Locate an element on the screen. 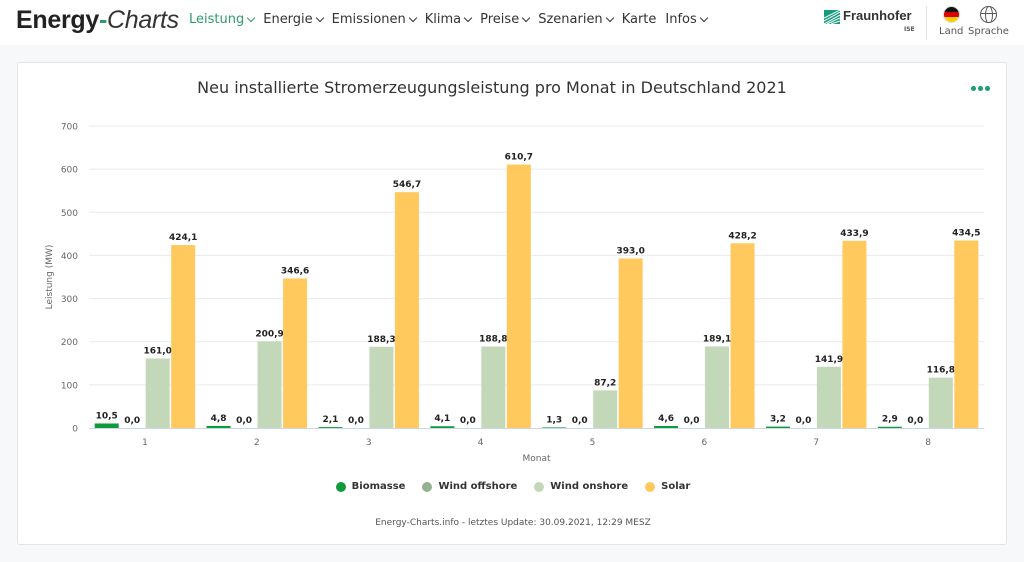 The height and width of the screenshot is (562, 1024). nav-item-label: Emissionen is located at coordinates (368, 19).